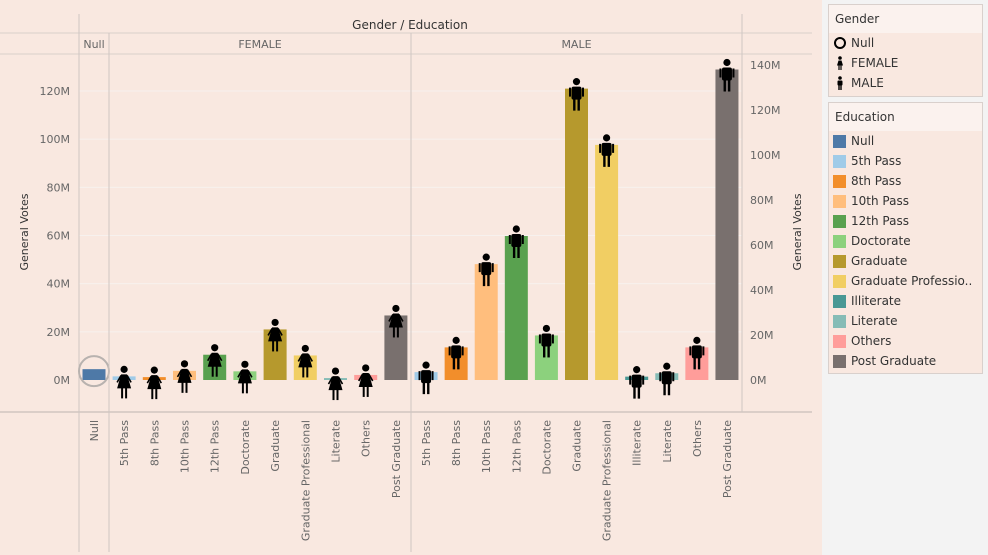 The width and height of the screenshot is (988, 555). Describe the element at coordinates (576, 44) in the screenshot. I see `group-header-male: MALE` at that location.